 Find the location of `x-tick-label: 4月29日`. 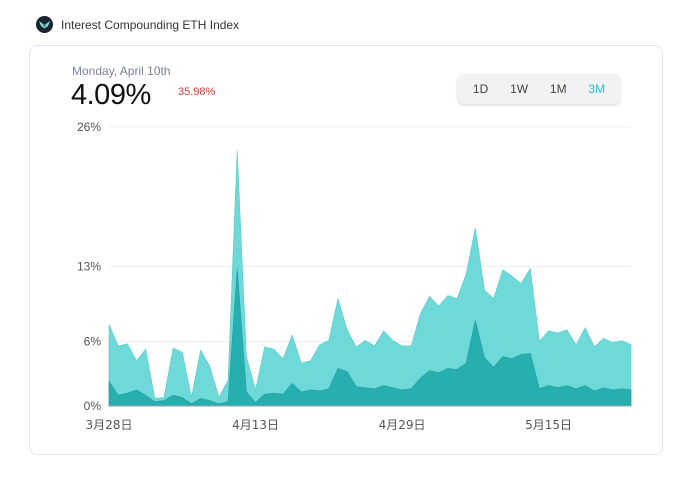

x-tick-label: 4月29日 is located at coordinates (402, 425).